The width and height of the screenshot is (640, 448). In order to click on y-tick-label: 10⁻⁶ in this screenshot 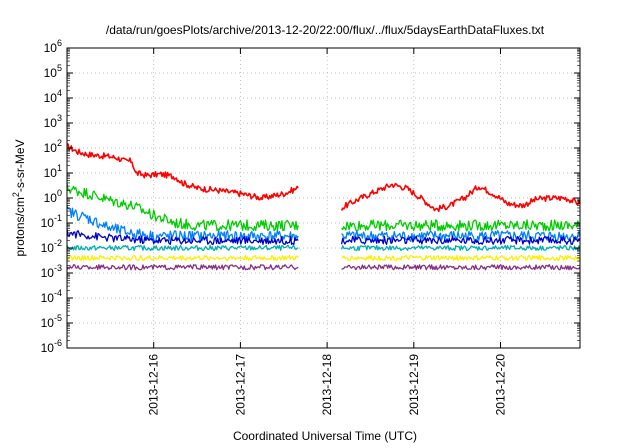, I will do `click(51, 346)`.